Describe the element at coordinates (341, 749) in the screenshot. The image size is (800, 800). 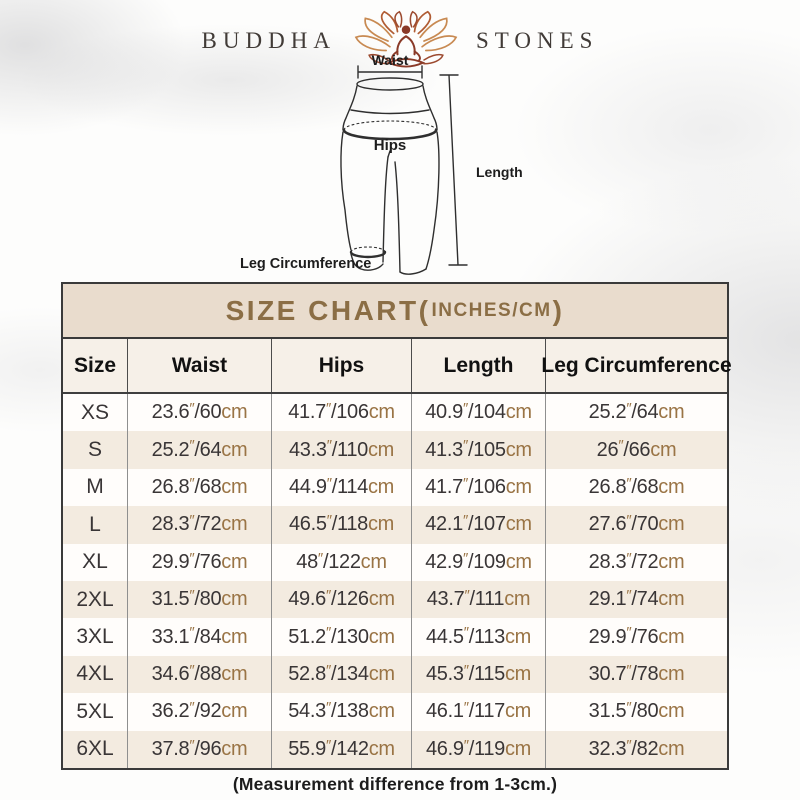
I see `cell-hips: 55.9 ″/142 cm` at that location.